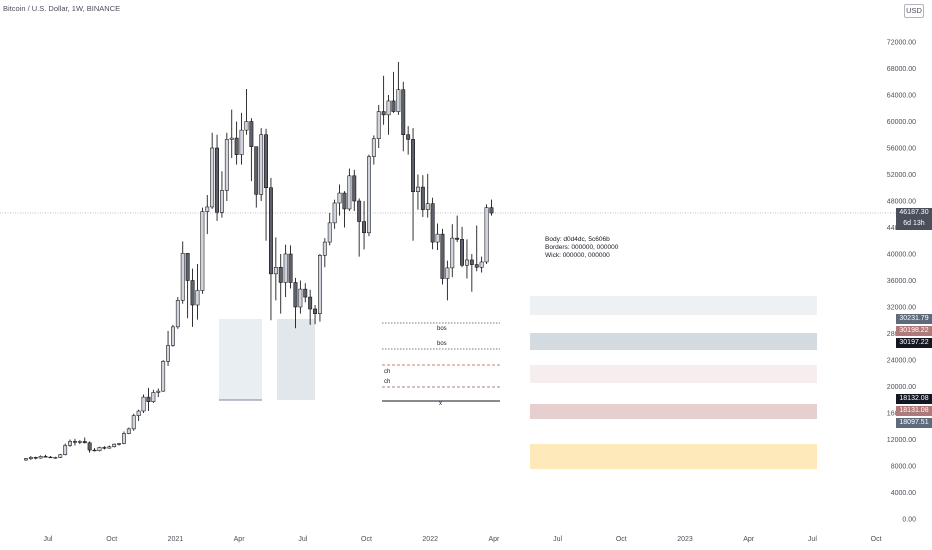  Describe the element at coordinates (914, 331) in the screenshot. I see `price-tag: 30198.22` at that location.